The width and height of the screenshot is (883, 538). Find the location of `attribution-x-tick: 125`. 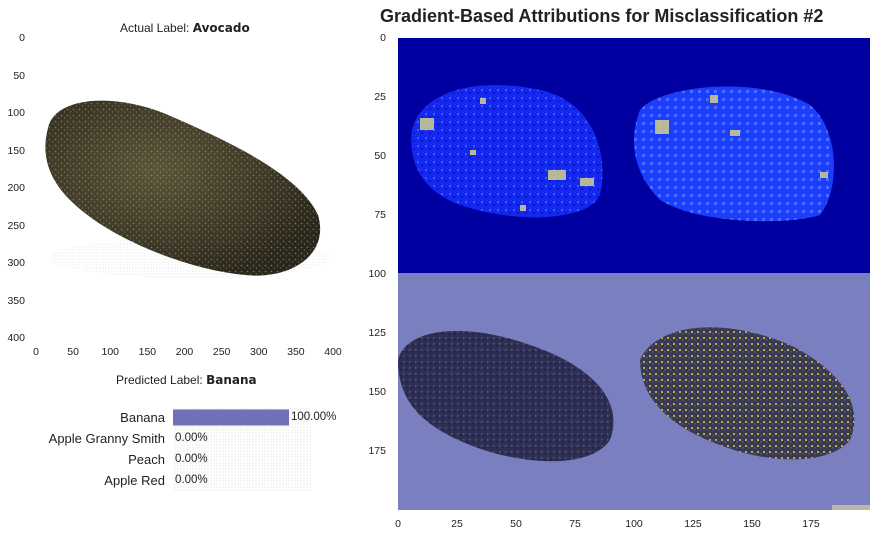

attribution-x-tick: 125 is located at coordinates (693, 524).